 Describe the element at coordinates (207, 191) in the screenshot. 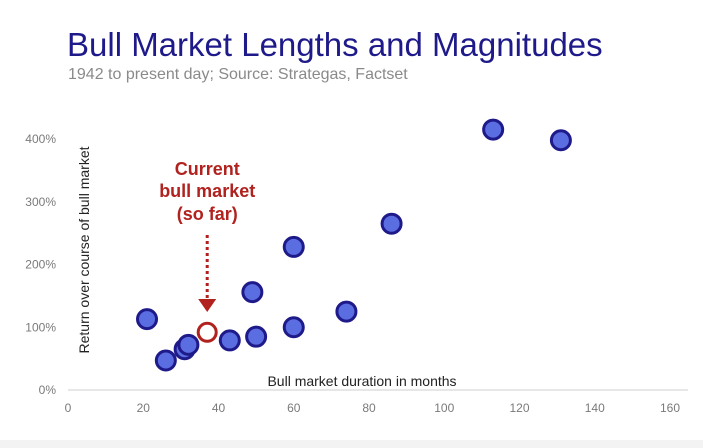

I see `annotation-line: bull market` at that location.